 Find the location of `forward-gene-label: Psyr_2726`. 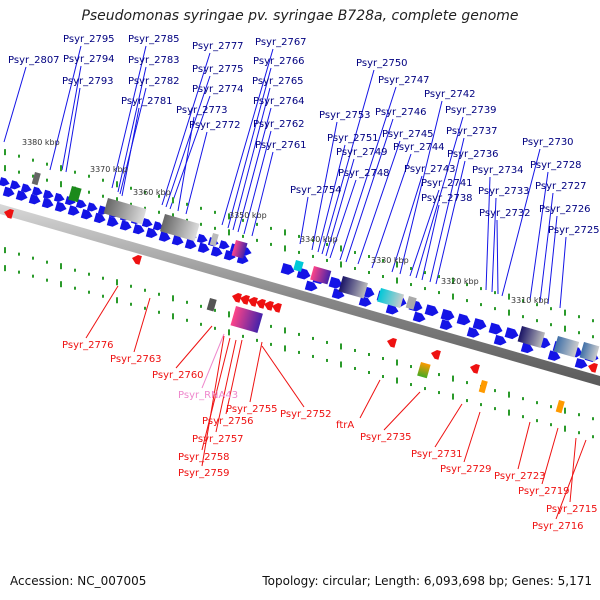

forward-gene-label: Psyr_2726 is located at coordinates (565, 209).